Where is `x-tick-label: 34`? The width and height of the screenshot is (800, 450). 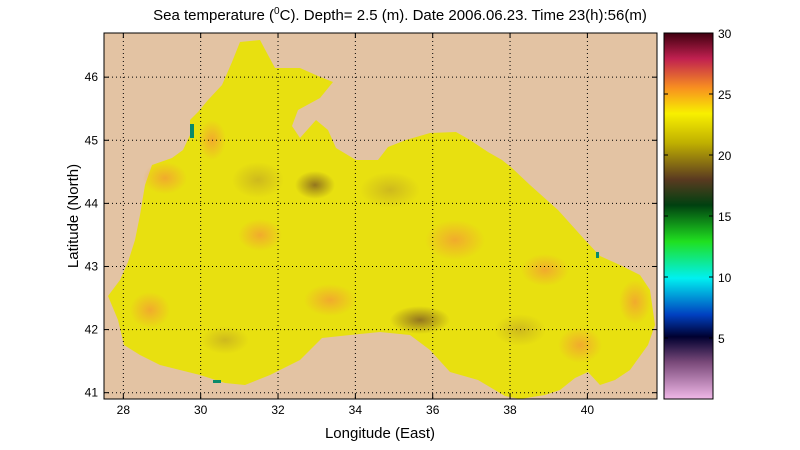
x-tick-label: 34 is located at coordinates (356, 410).